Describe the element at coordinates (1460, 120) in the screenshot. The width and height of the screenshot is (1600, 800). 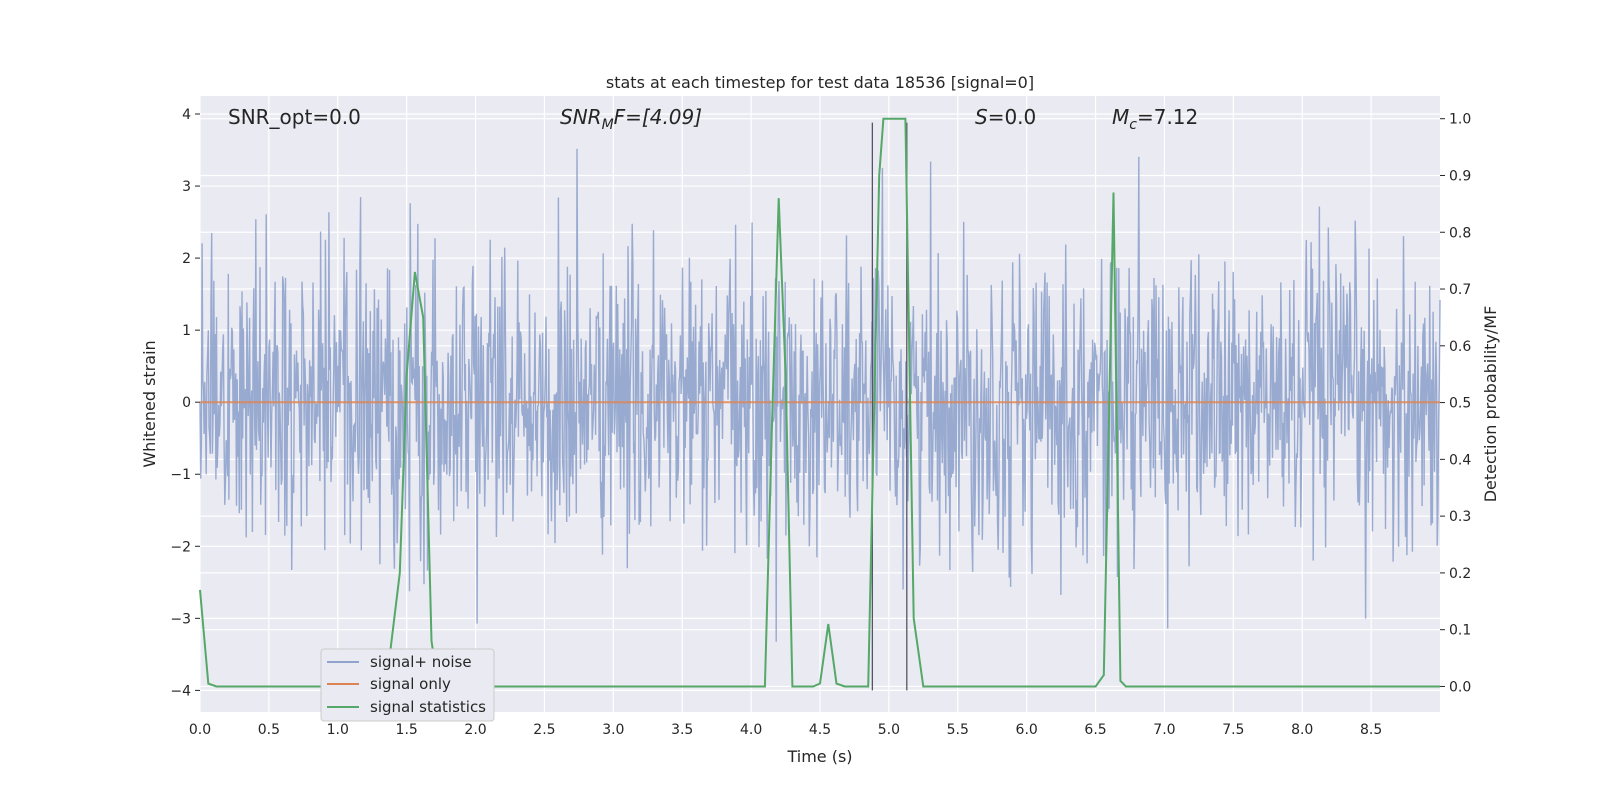
I see `yr-tick-10: 1.0` at that location.